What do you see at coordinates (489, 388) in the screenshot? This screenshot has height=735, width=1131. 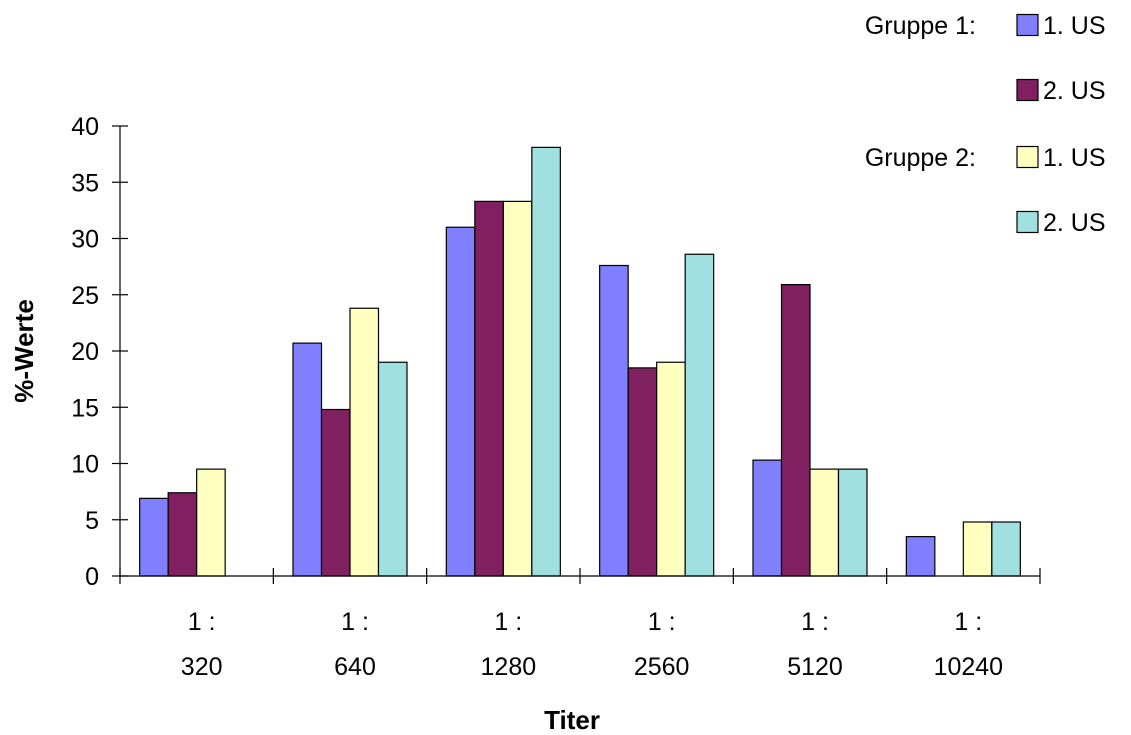 I see `bar-series2-cat3` at bounding box center [489, 388].